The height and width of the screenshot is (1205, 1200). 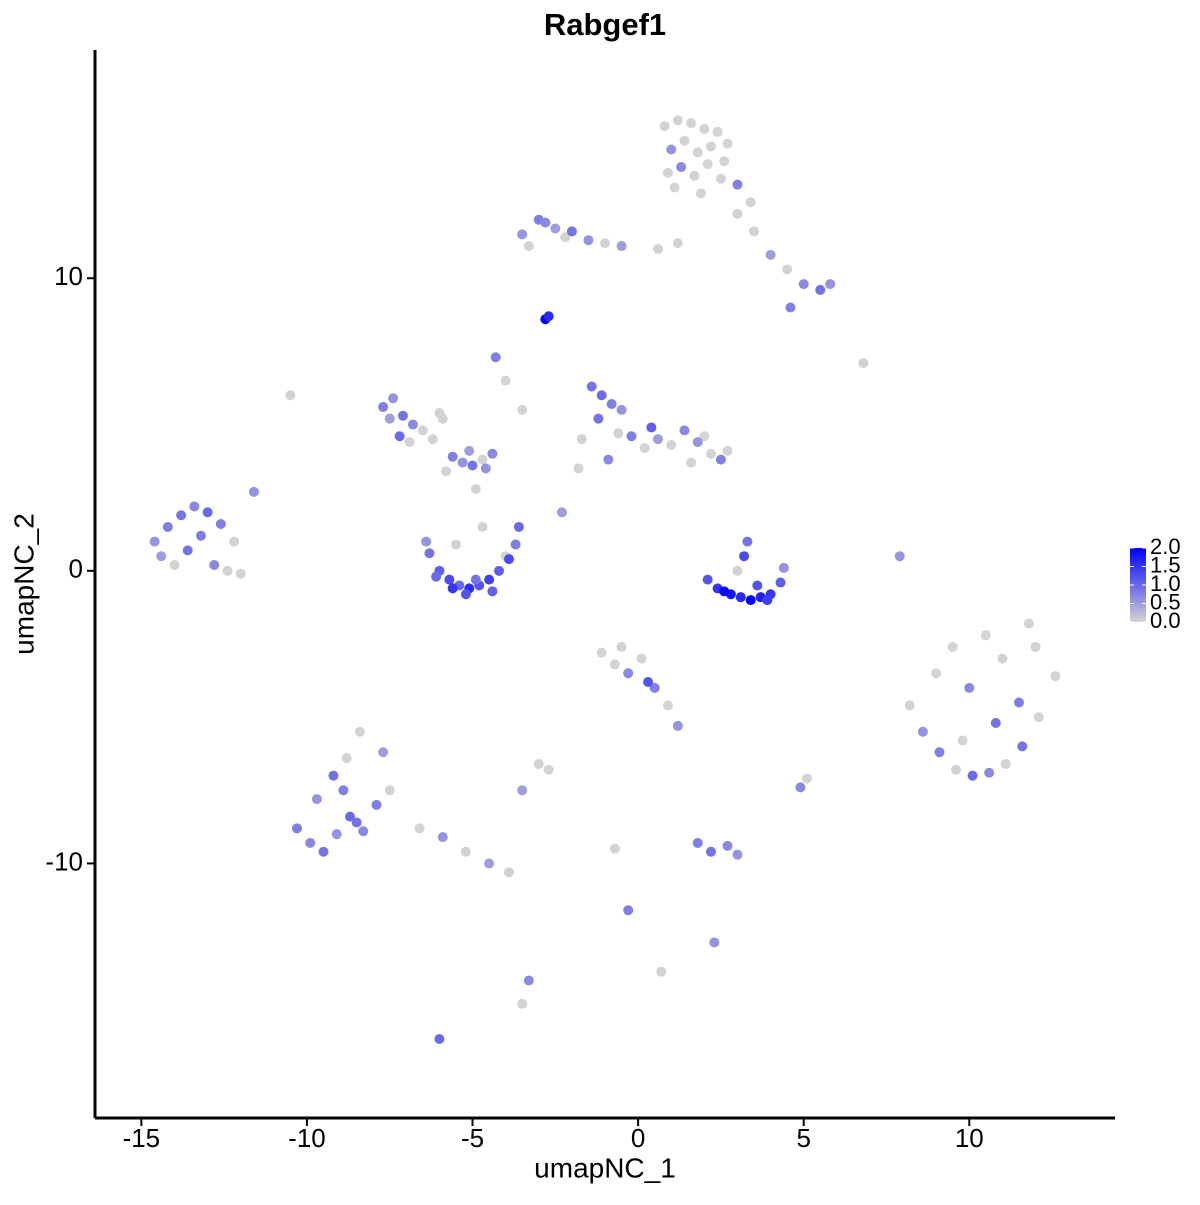 What do you see at coordinates (605, 24) in the screenshot?
I see `chart-title: Rabgef1` at bounding box center [605, 24].